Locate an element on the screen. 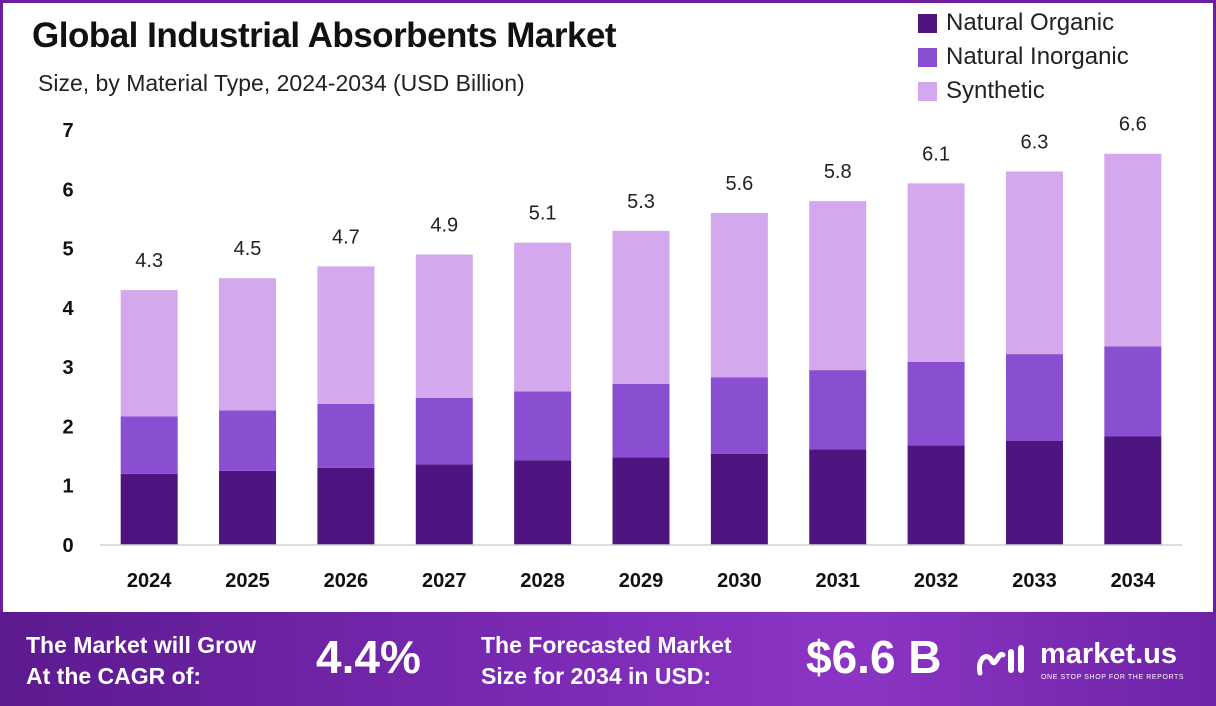 The height and width of the screenshot is (706, 1216). bar-synthetic-2025 is located at coordinates (248, 344).